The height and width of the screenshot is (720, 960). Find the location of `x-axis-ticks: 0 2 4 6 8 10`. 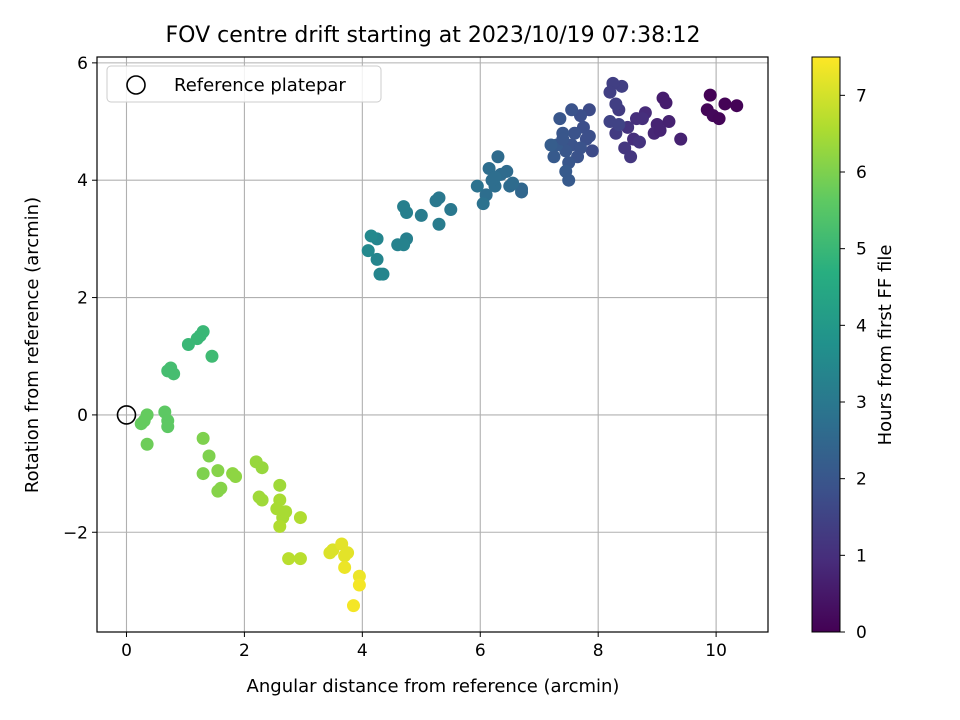

x-axis-ticks: 0 2 4 6 8 10 is located at coordinates (424, 646).